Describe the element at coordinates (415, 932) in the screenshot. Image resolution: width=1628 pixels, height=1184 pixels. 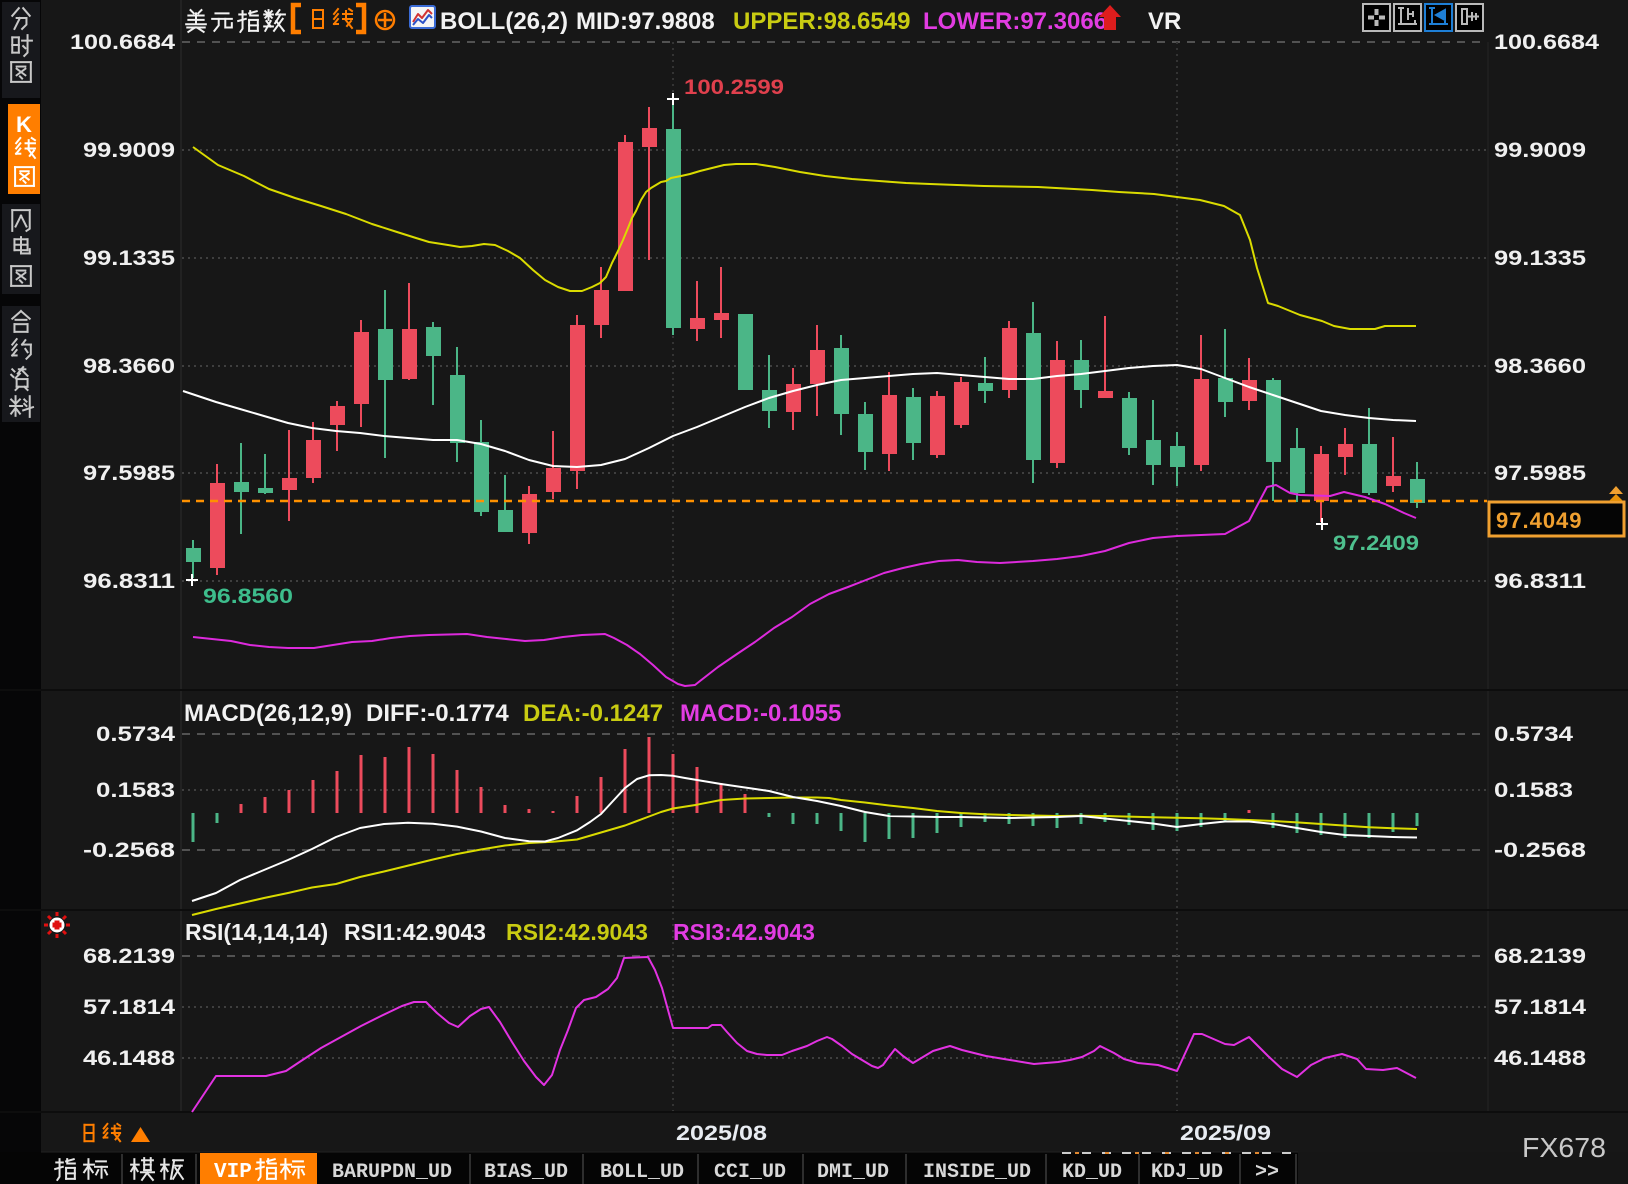
I see `svg-text: RSI1:42.9043` at that location.